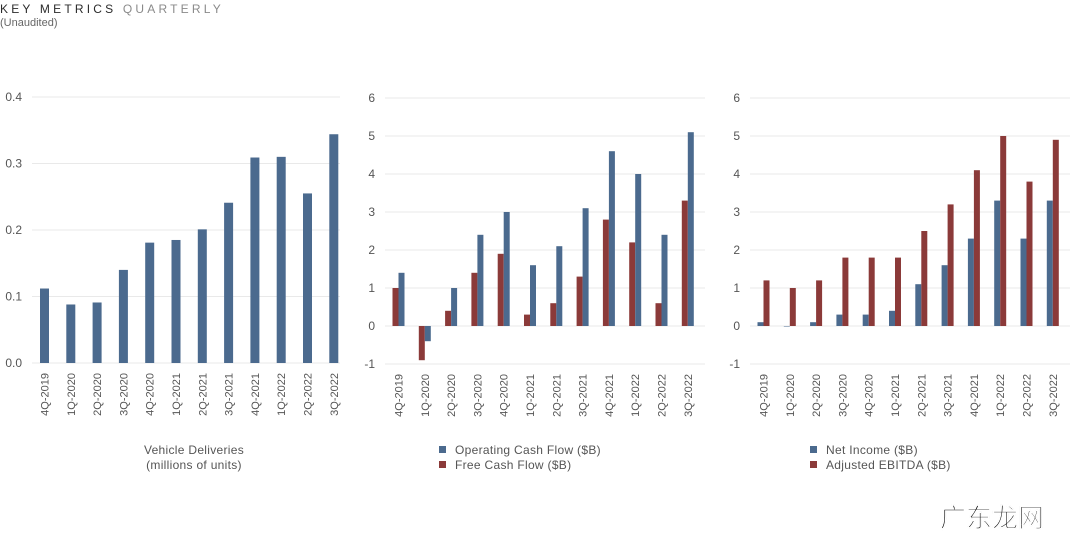  What do you see at coordinates (736, 250) in the screenshot?
I see `y-tick-label: 2` at bounding box center [736, 250].